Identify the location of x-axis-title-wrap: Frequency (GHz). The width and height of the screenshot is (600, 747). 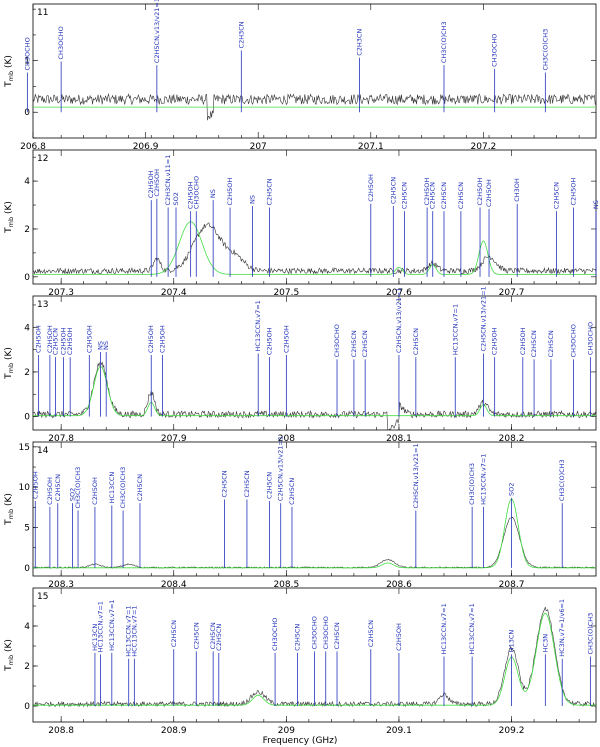
(300, 737).